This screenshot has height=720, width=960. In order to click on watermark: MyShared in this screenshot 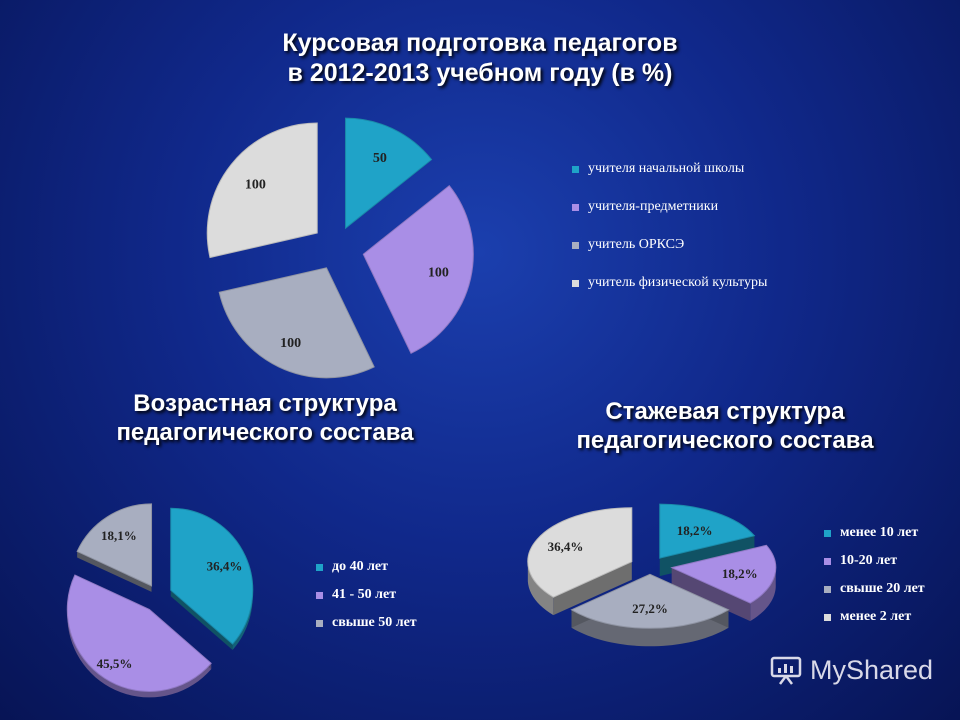, I will do `click(850, 670)`.